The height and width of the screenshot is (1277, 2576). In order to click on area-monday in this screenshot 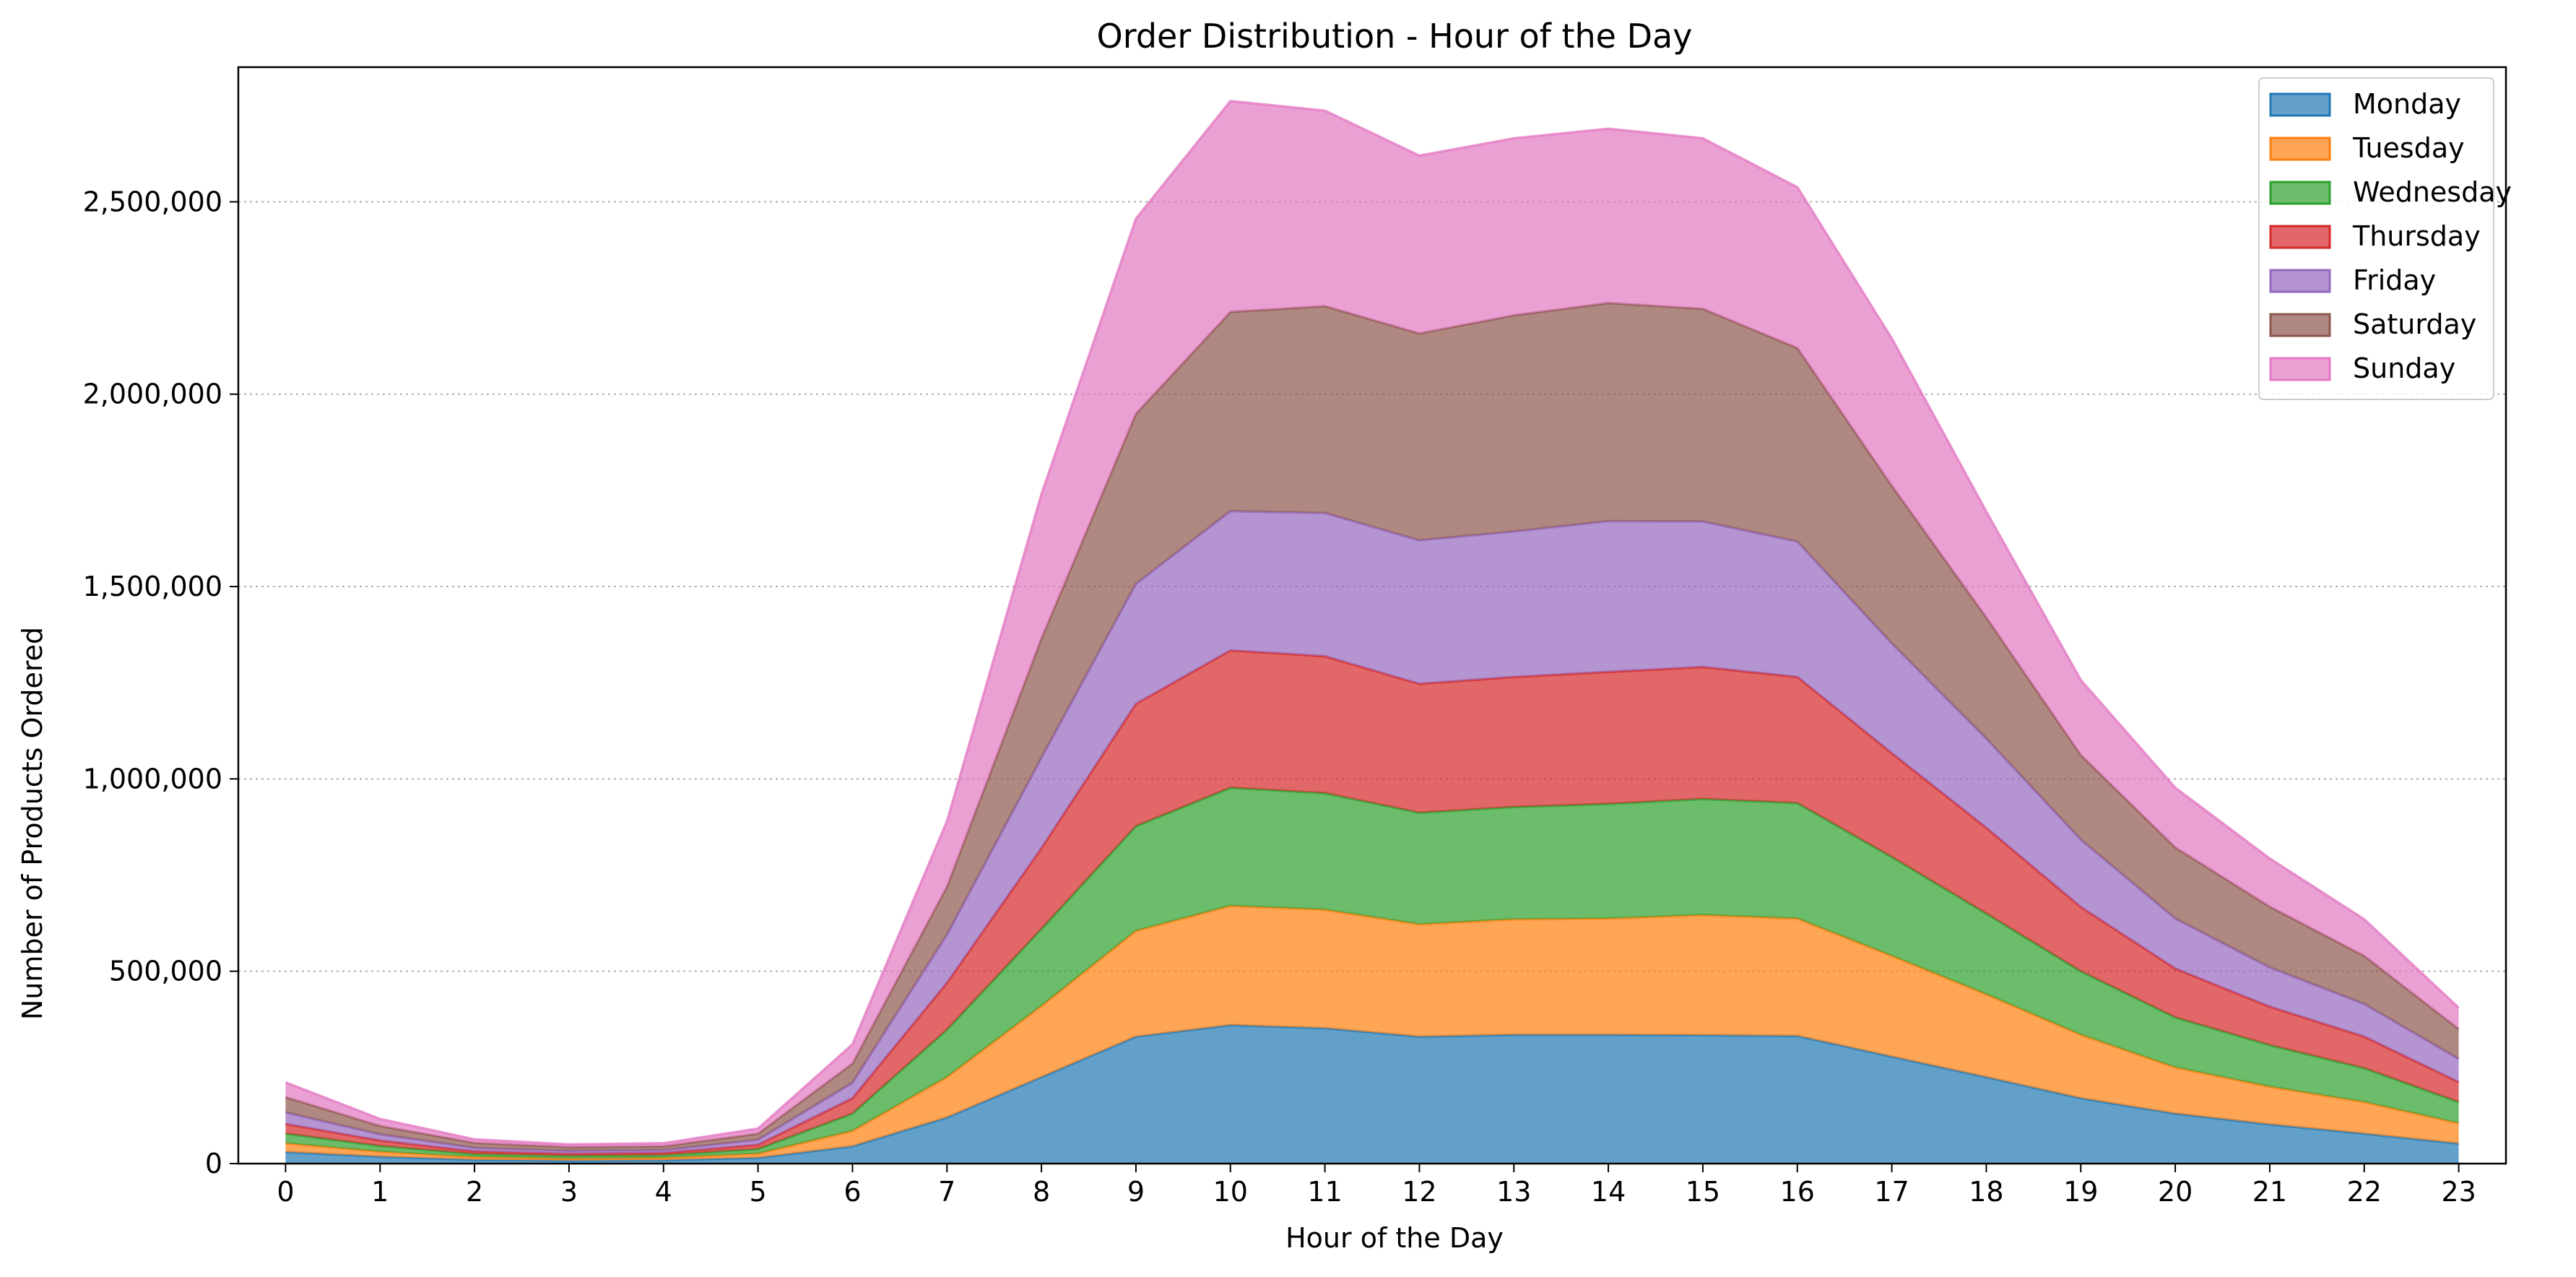, I will do `click(1372, 1094)`.